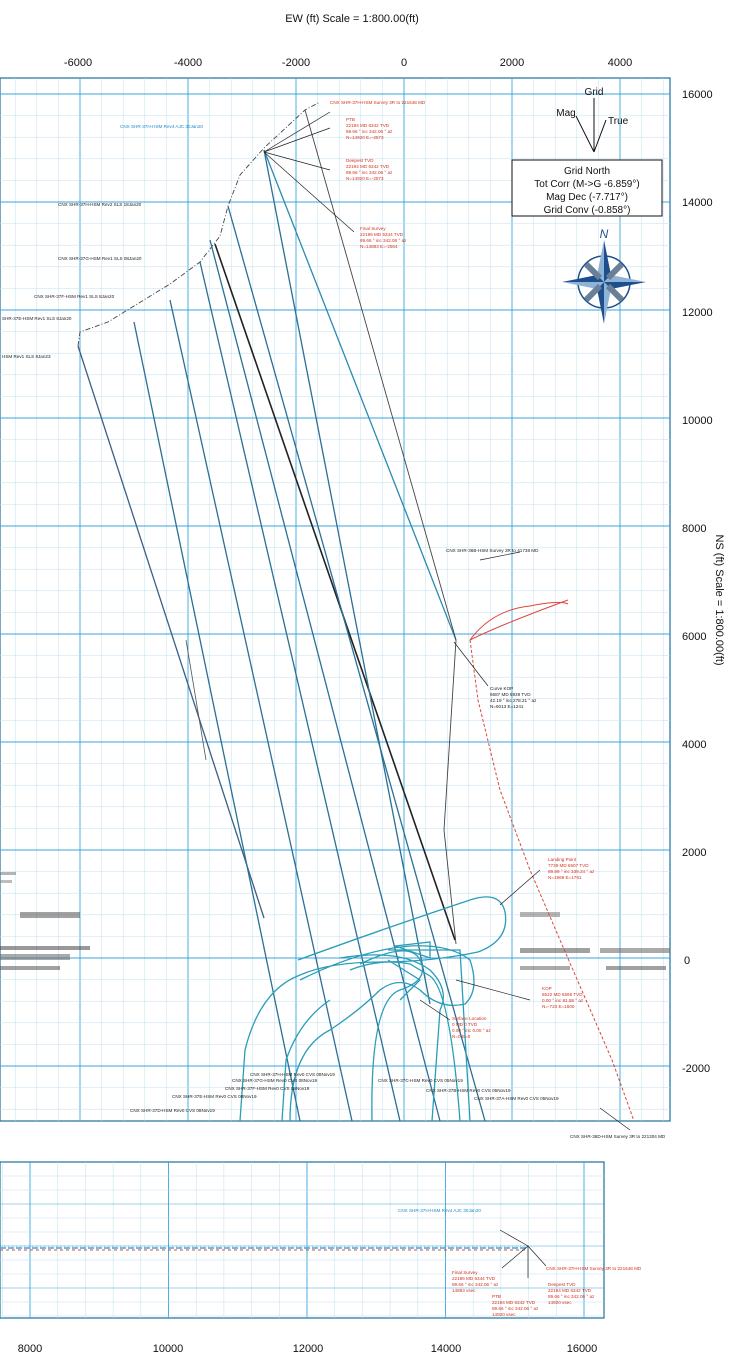  I want to click on bottom-tick-label: 10000, so click(168, 1349).